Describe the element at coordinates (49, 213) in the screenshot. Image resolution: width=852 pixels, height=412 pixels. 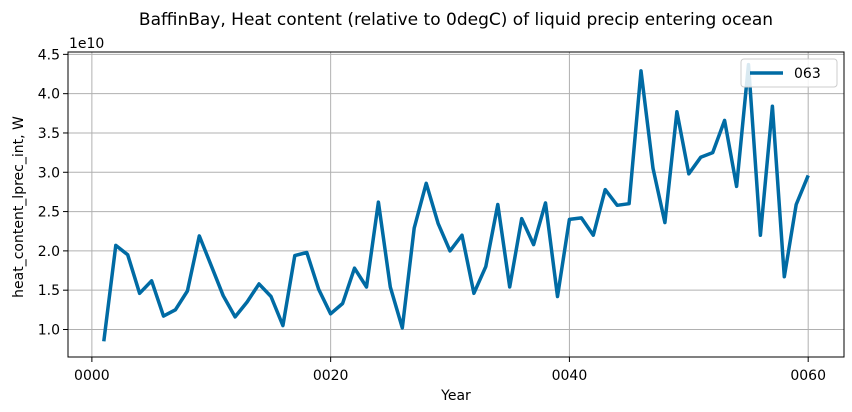
I see `y-tick-label: 2.5` at that location.